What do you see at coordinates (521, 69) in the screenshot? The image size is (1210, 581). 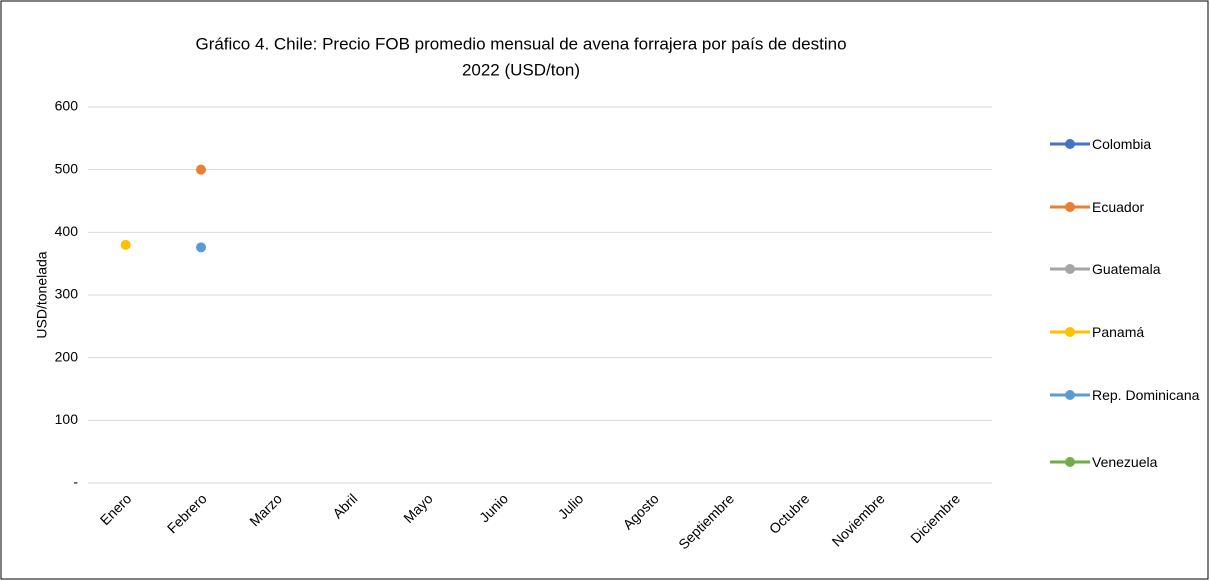 I see `chart-subtitle: 2022 (USD/ton)` at bounding box center [521, 69].